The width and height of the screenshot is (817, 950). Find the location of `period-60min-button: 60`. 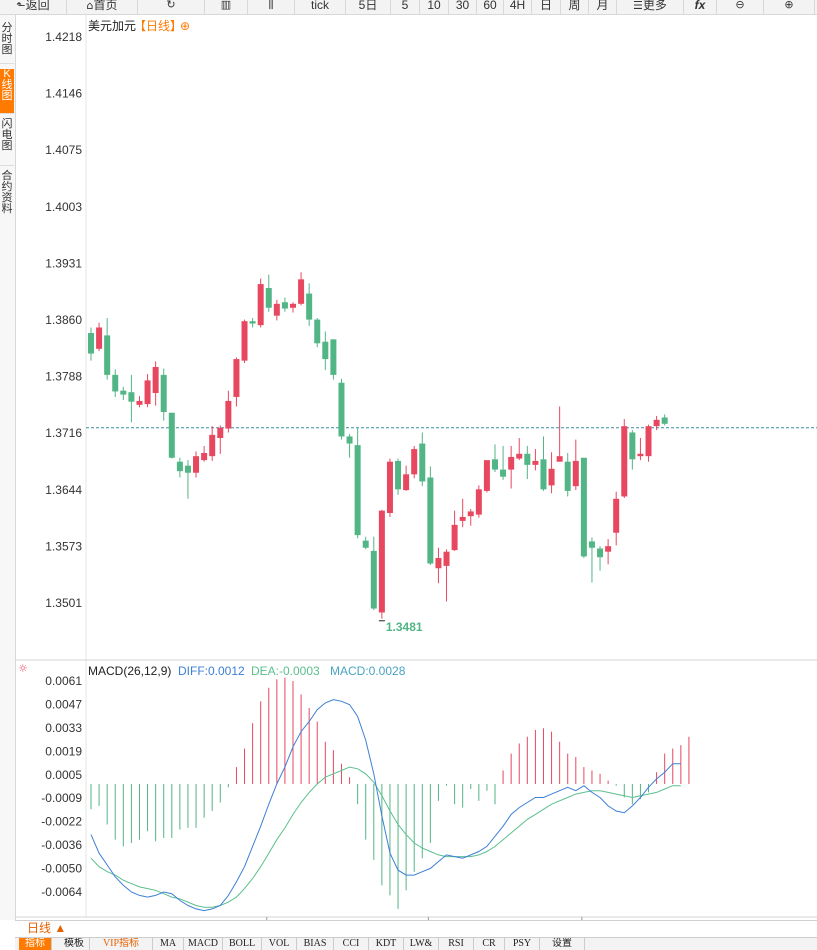

period-60min-button: 60 is located at coordinates (490, 7).